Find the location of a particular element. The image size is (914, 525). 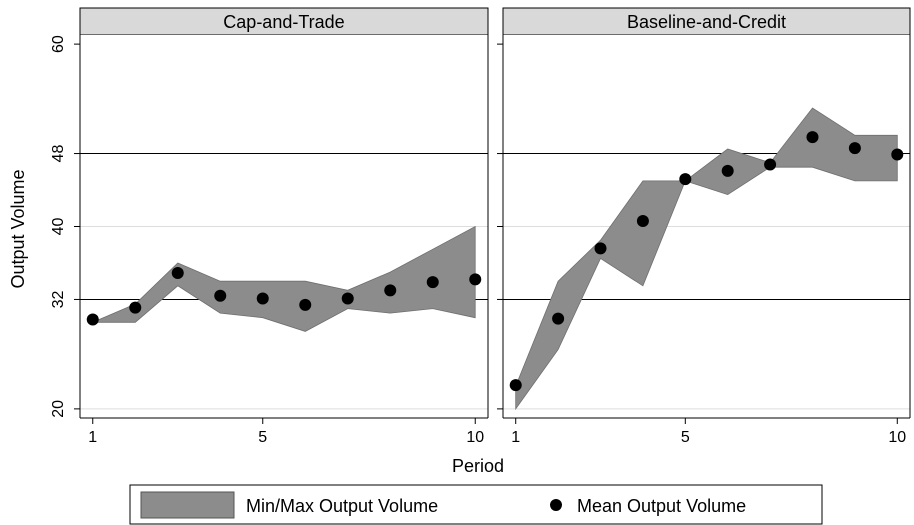

legend-band-label: Min/Max Output Volume is located at coordinates (342, 506).